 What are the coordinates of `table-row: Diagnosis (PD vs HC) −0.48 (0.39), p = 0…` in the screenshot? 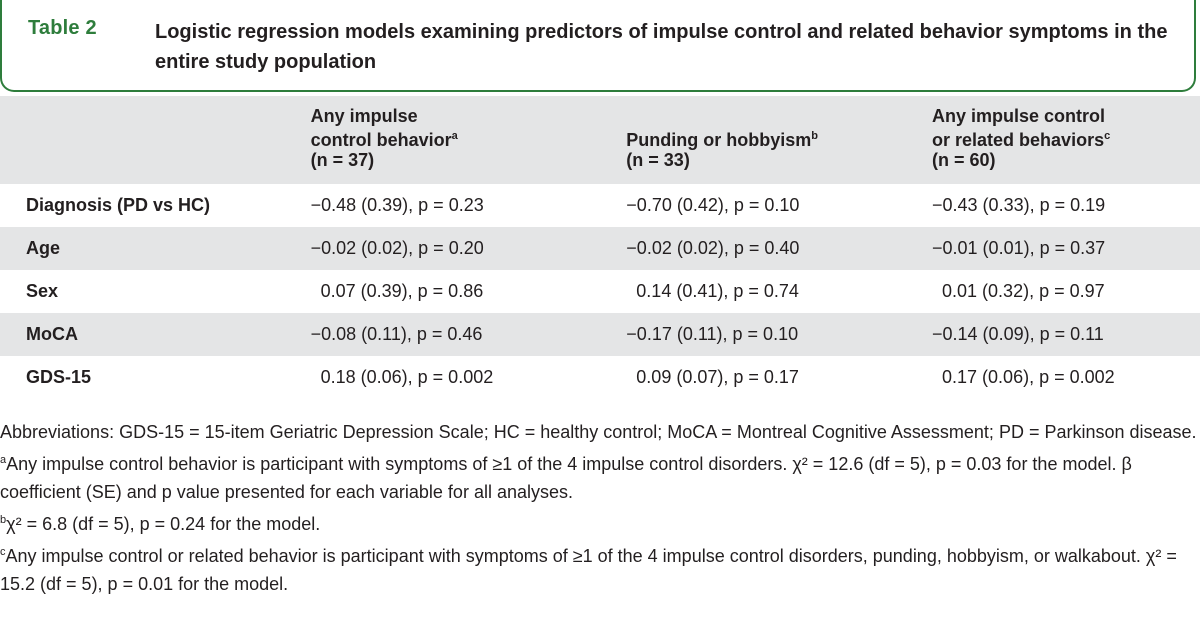 It's located at (600, 205).